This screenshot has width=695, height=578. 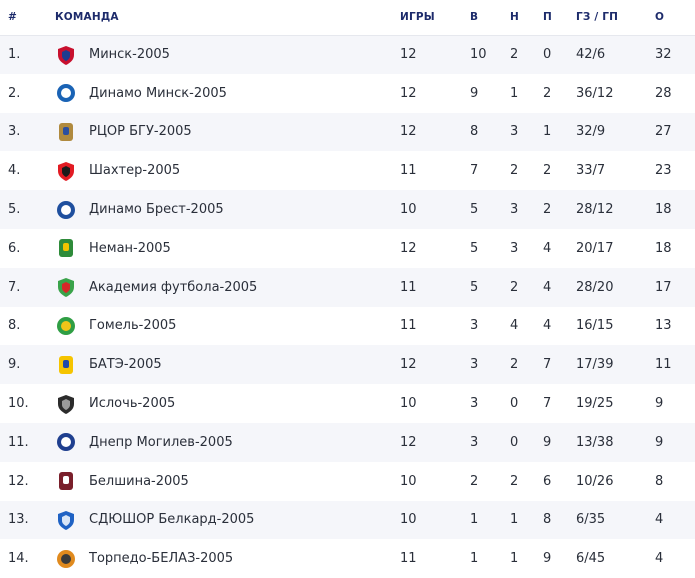 I want to click on team-name-link: Ислочь-2005, so click(x=132, y=404).